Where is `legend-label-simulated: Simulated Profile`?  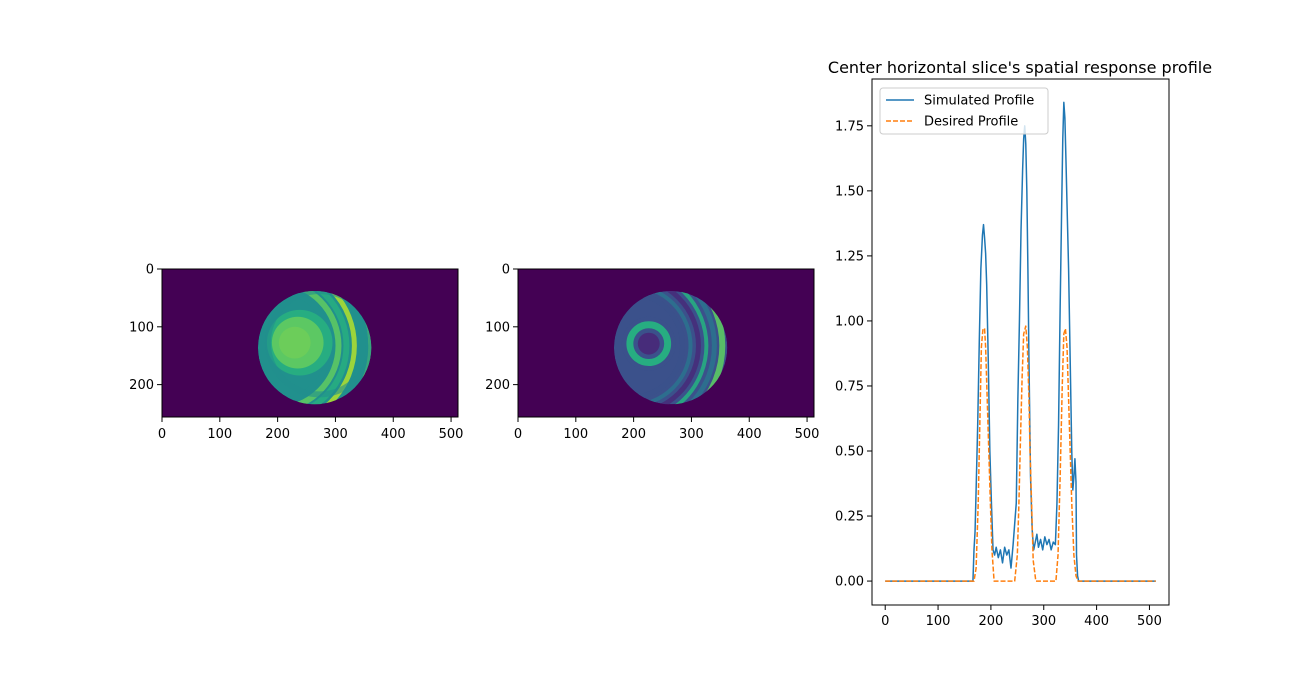 legend-label-simulated: Simulated Profile is located at coordinates (979, 101).